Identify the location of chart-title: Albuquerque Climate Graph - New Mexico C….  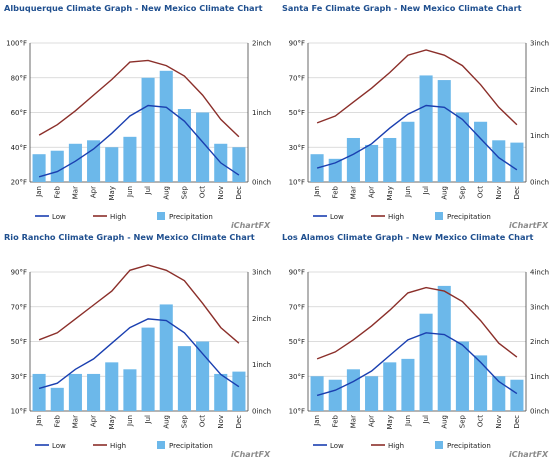
(133, 8).